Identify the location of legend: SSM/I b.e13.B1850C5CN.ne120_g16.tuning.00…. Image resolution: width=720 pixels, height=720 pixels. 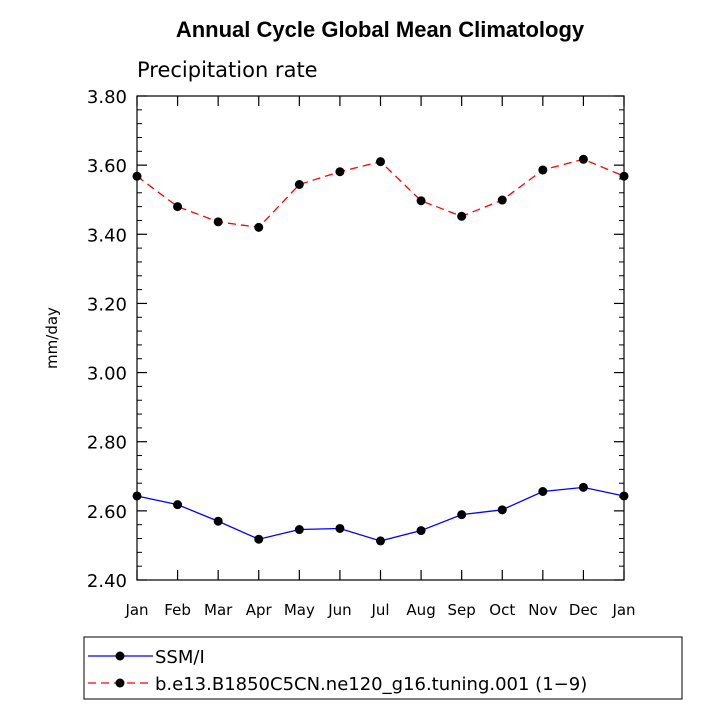
(383, 668).